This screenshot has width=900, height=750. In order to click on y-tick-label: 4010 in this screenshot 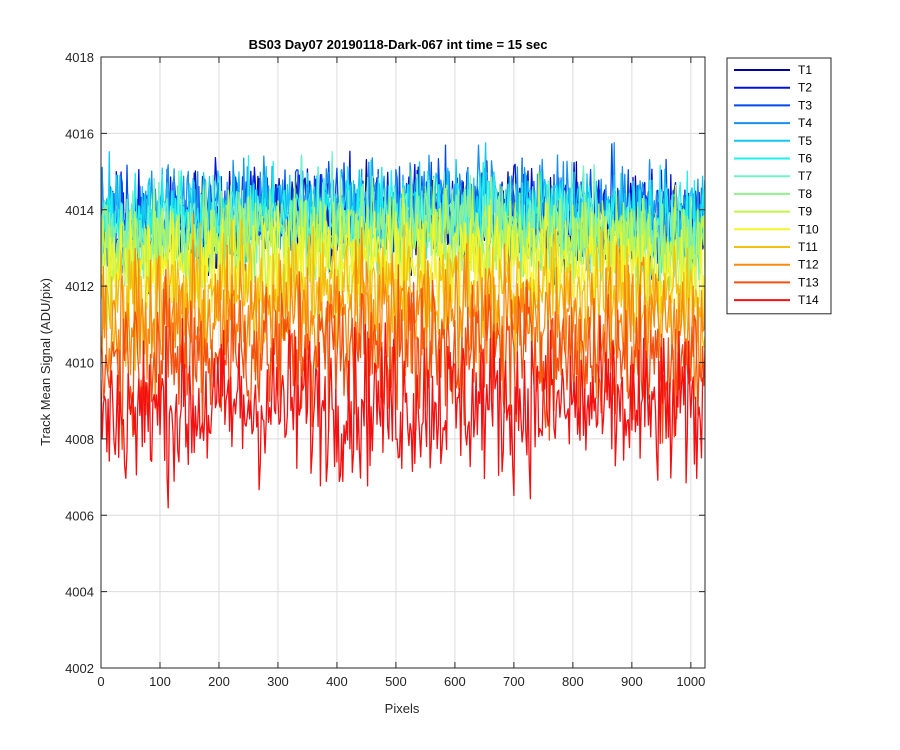, I will do `click(79, 363)`.